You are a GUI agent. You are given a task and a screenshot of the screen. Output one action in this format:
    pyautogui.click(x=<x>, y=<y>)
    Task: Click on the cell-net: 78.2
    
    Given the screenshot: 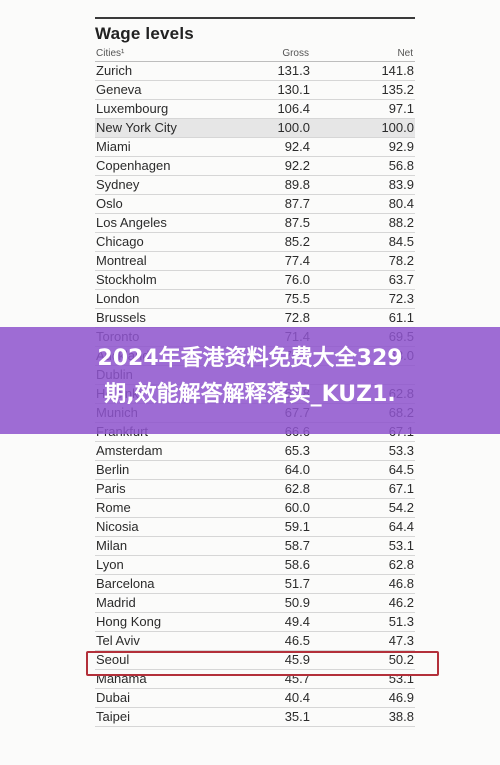 What is the action you would take?
    pyautogui.click(x=401, y=260)
    